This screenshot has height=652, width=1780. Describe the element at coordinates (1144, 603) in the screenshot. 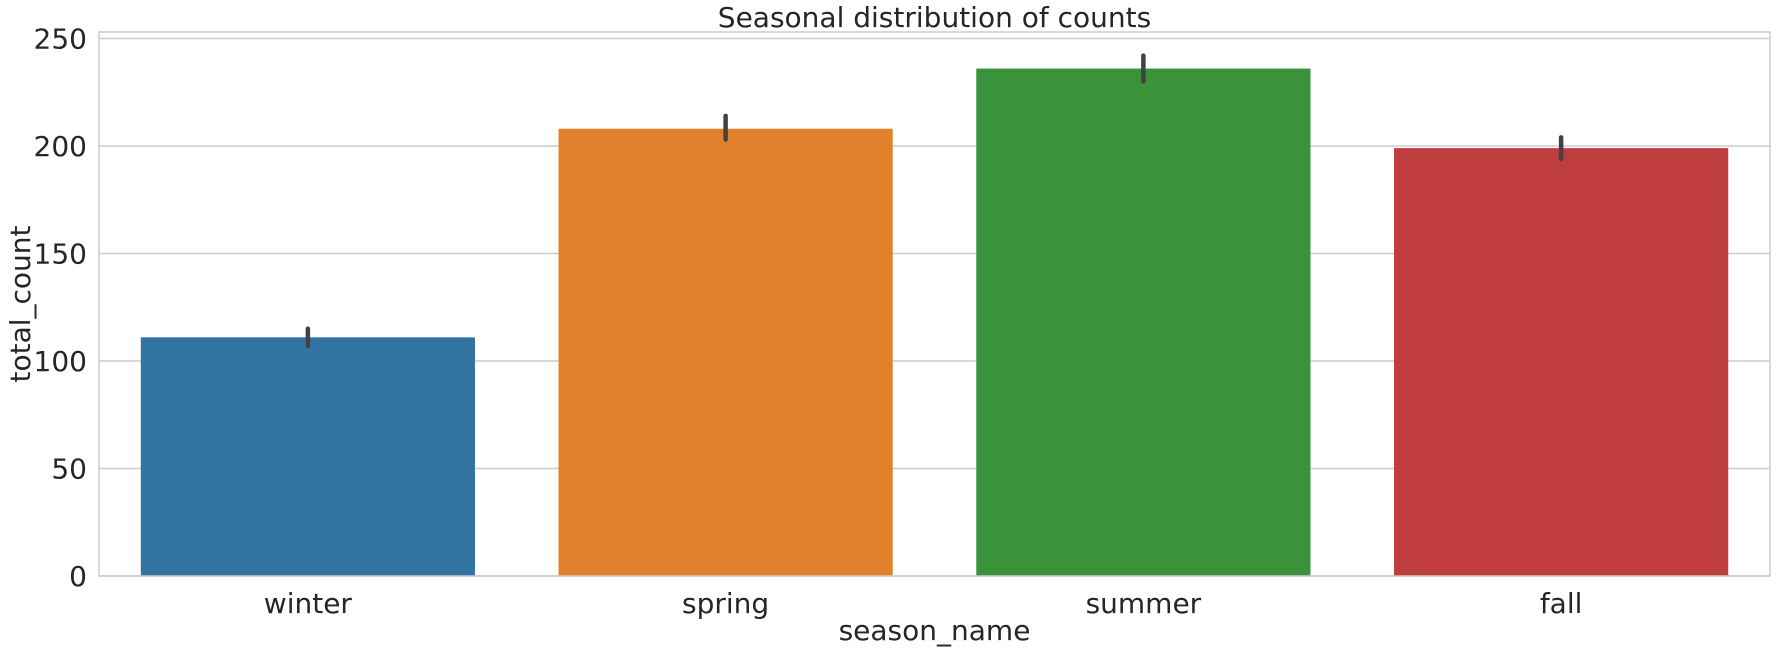

I see `x-tick-label-summer: summer` at that location.